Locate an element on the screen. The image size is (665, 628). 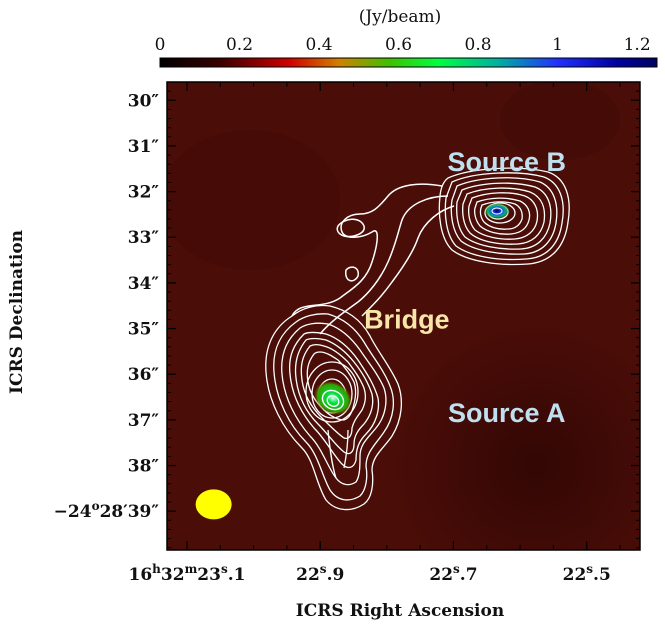
colorbar-tick-label: 0.2 is located at coordinates (239, 45).